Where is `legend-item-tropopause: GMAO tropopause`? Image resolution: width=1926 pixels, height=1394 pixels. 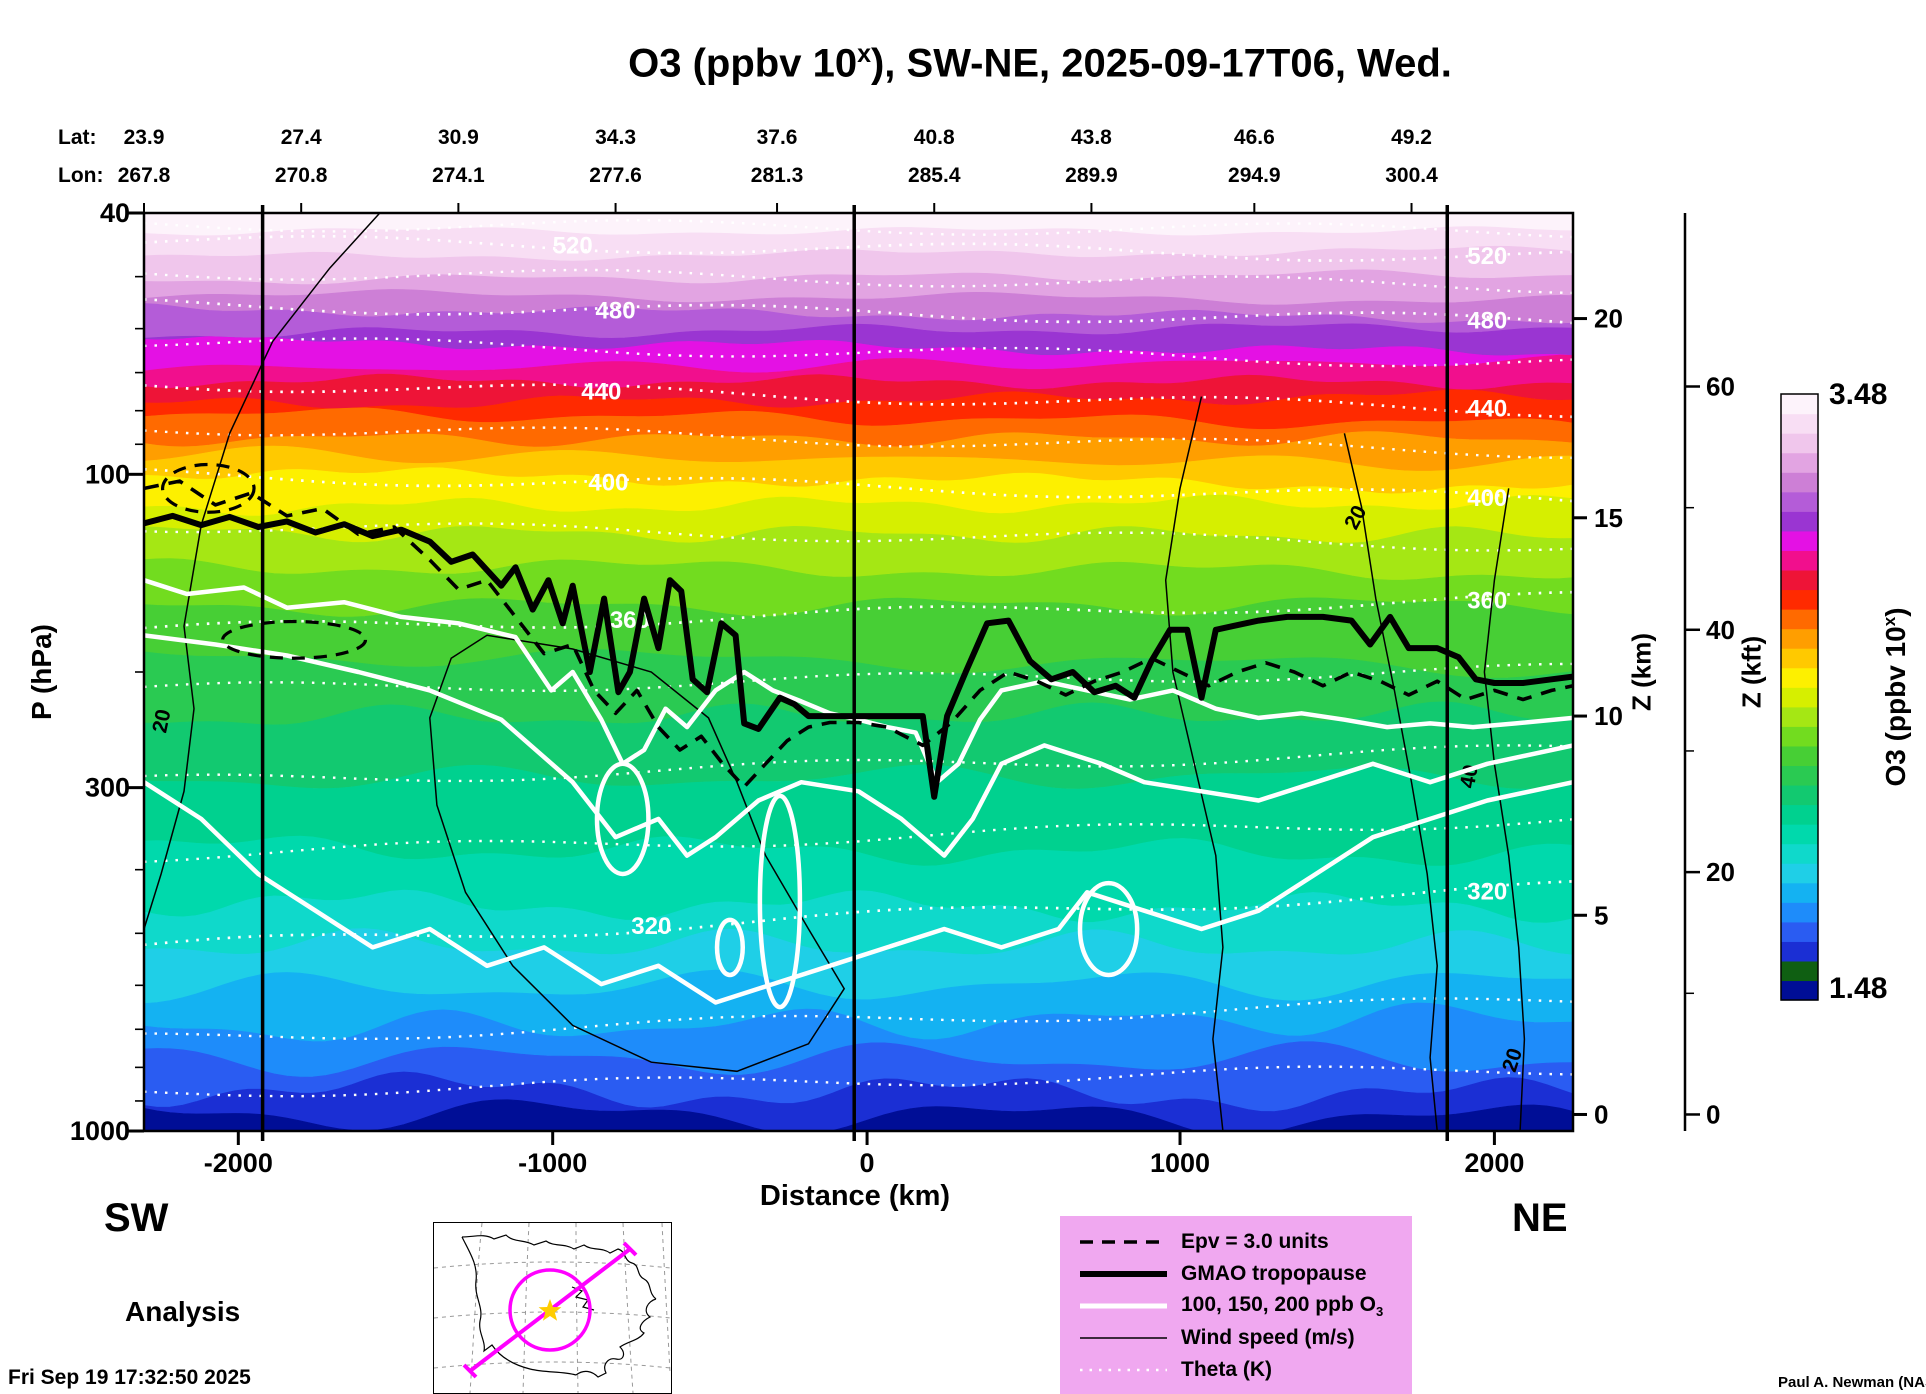 legend-item-tropopause: GMAO tropopause is located at coordinates (1244, 1274).